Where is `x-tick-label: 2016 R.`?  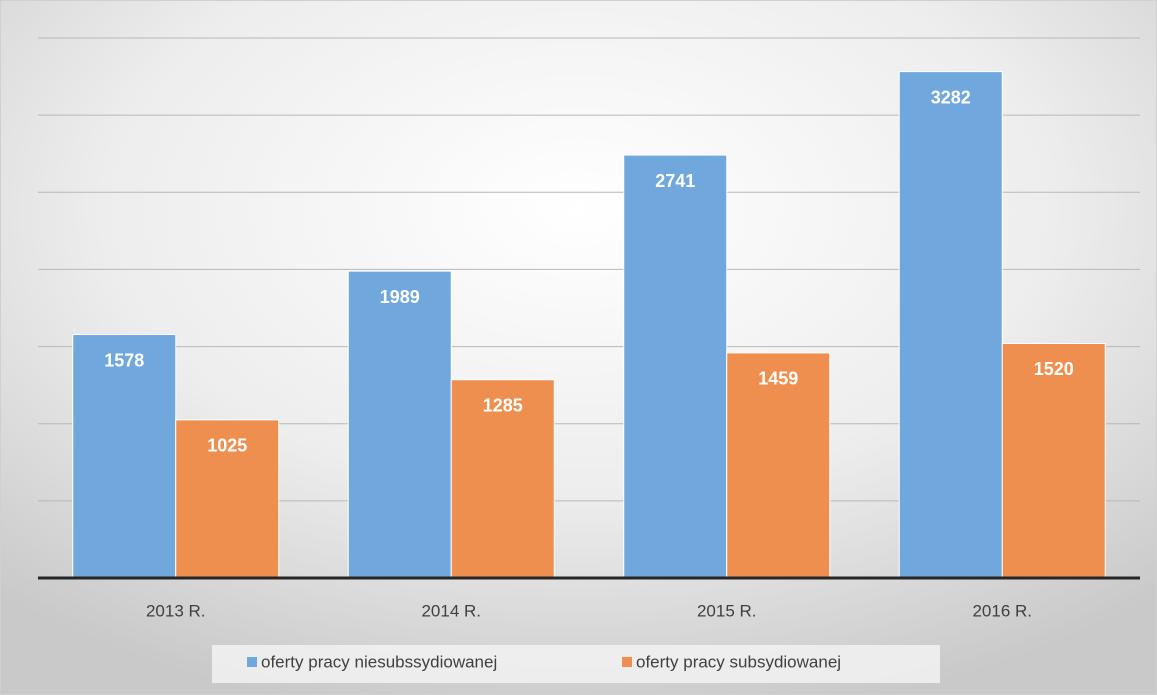 x-tick-label: 2016 R. is located at coordinates (1002, 610).